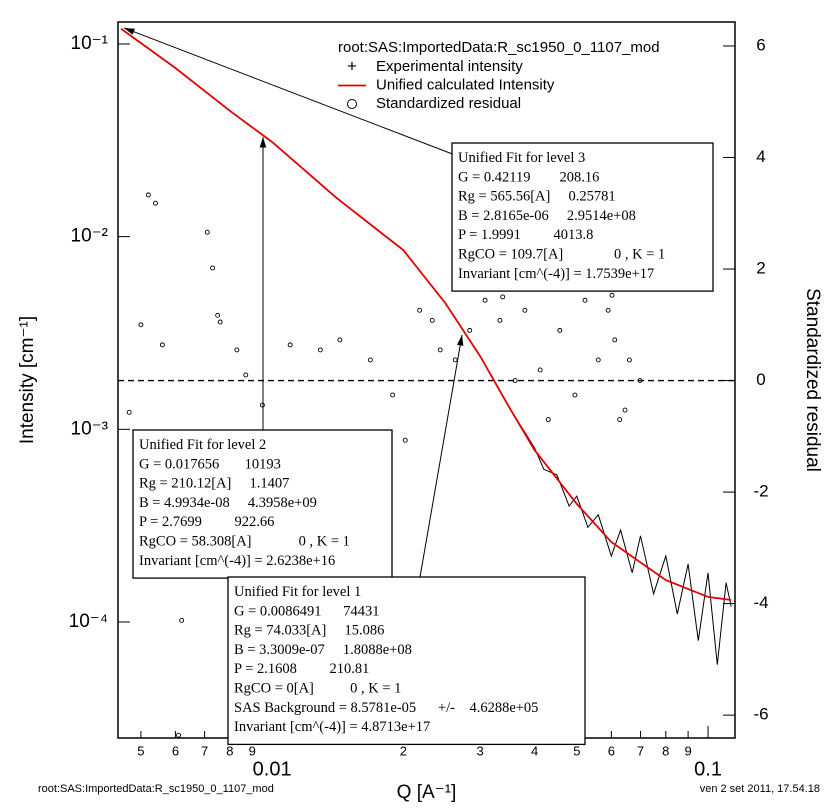 Image resolution: width=839 pixels, height=809 pixels. What do you see at coordinates (352, 65) in the screenshot?
I see `legend-symbol: +` at bounding box center [352, 65].